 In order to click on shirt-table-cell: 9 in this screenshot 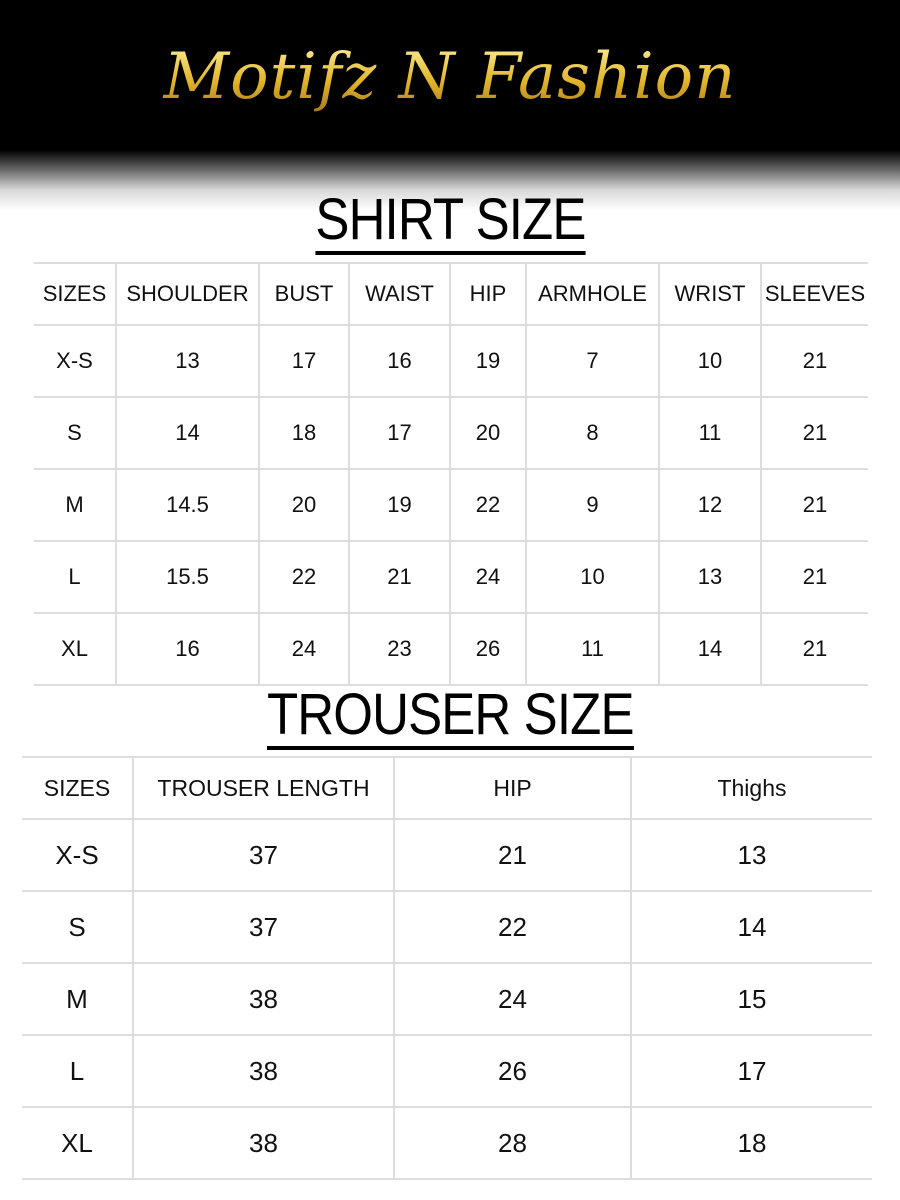, I will do `click(593, 506)`.